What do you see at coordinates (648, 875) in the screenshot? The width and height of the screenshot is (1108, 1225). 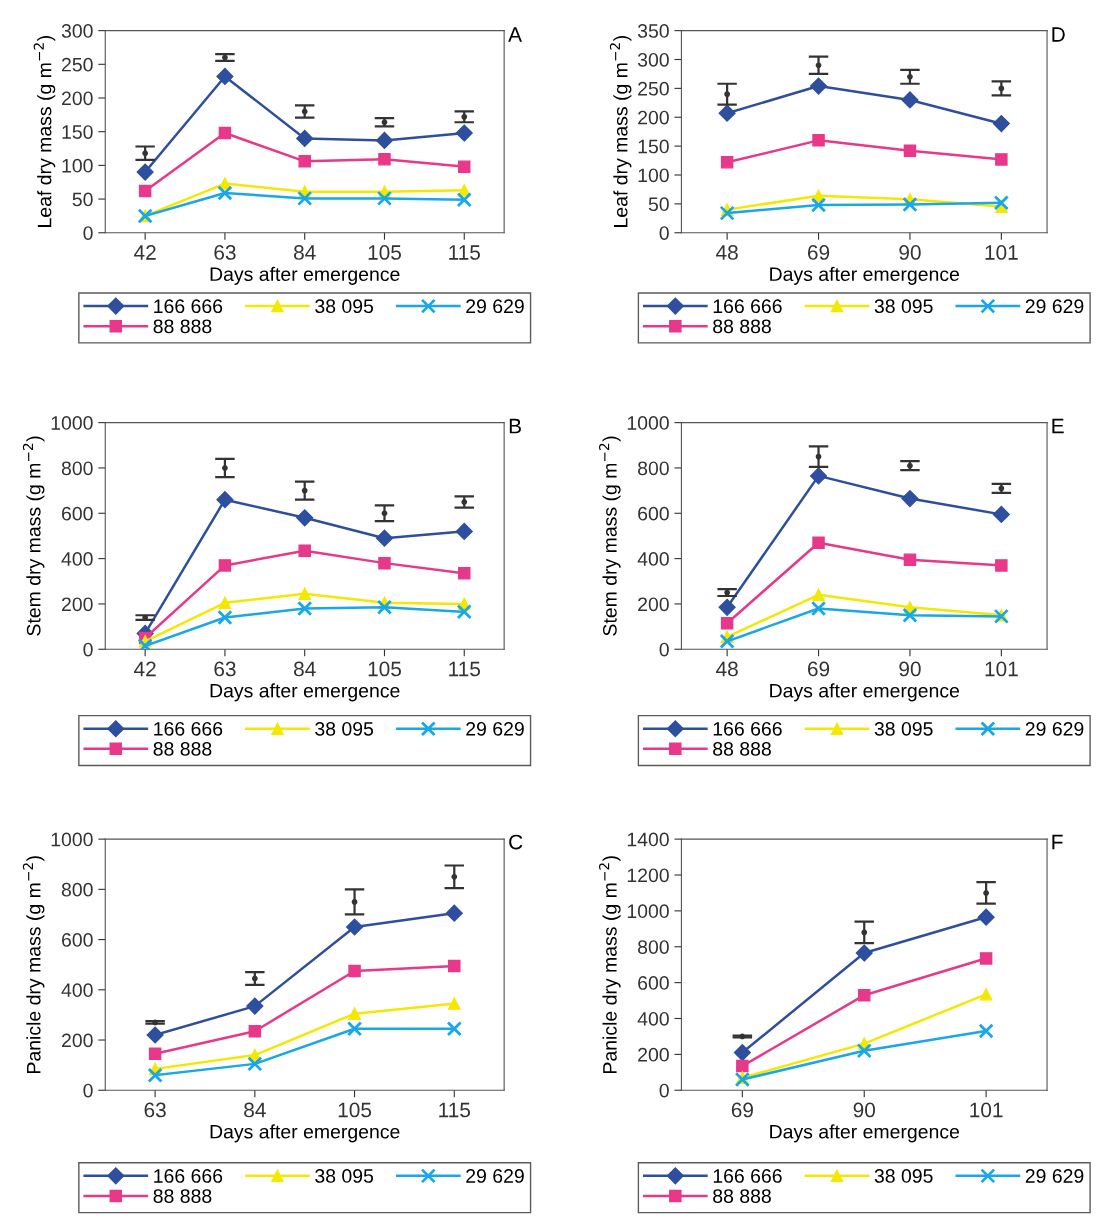 I see `y-tick-label: 1200` at bounding box center [648, 875].